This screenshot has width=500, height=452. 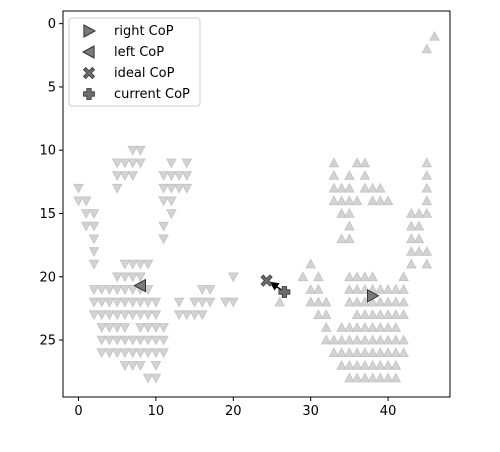 What do you see at coordinates (139, 285) in the screenshot?
I see `left-cop-marker` at bounding box center [139, 285].